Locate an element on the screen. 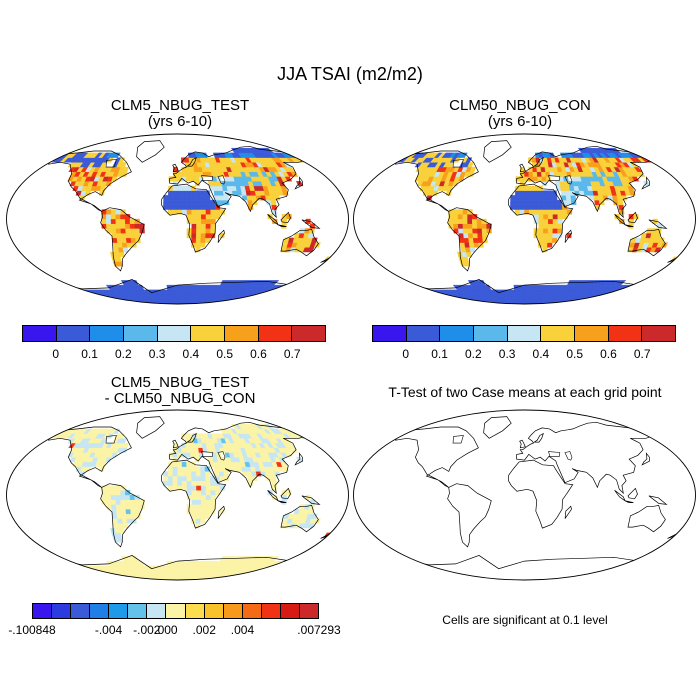  colorbar-label: -.004 is located at coordinates (108, 630).